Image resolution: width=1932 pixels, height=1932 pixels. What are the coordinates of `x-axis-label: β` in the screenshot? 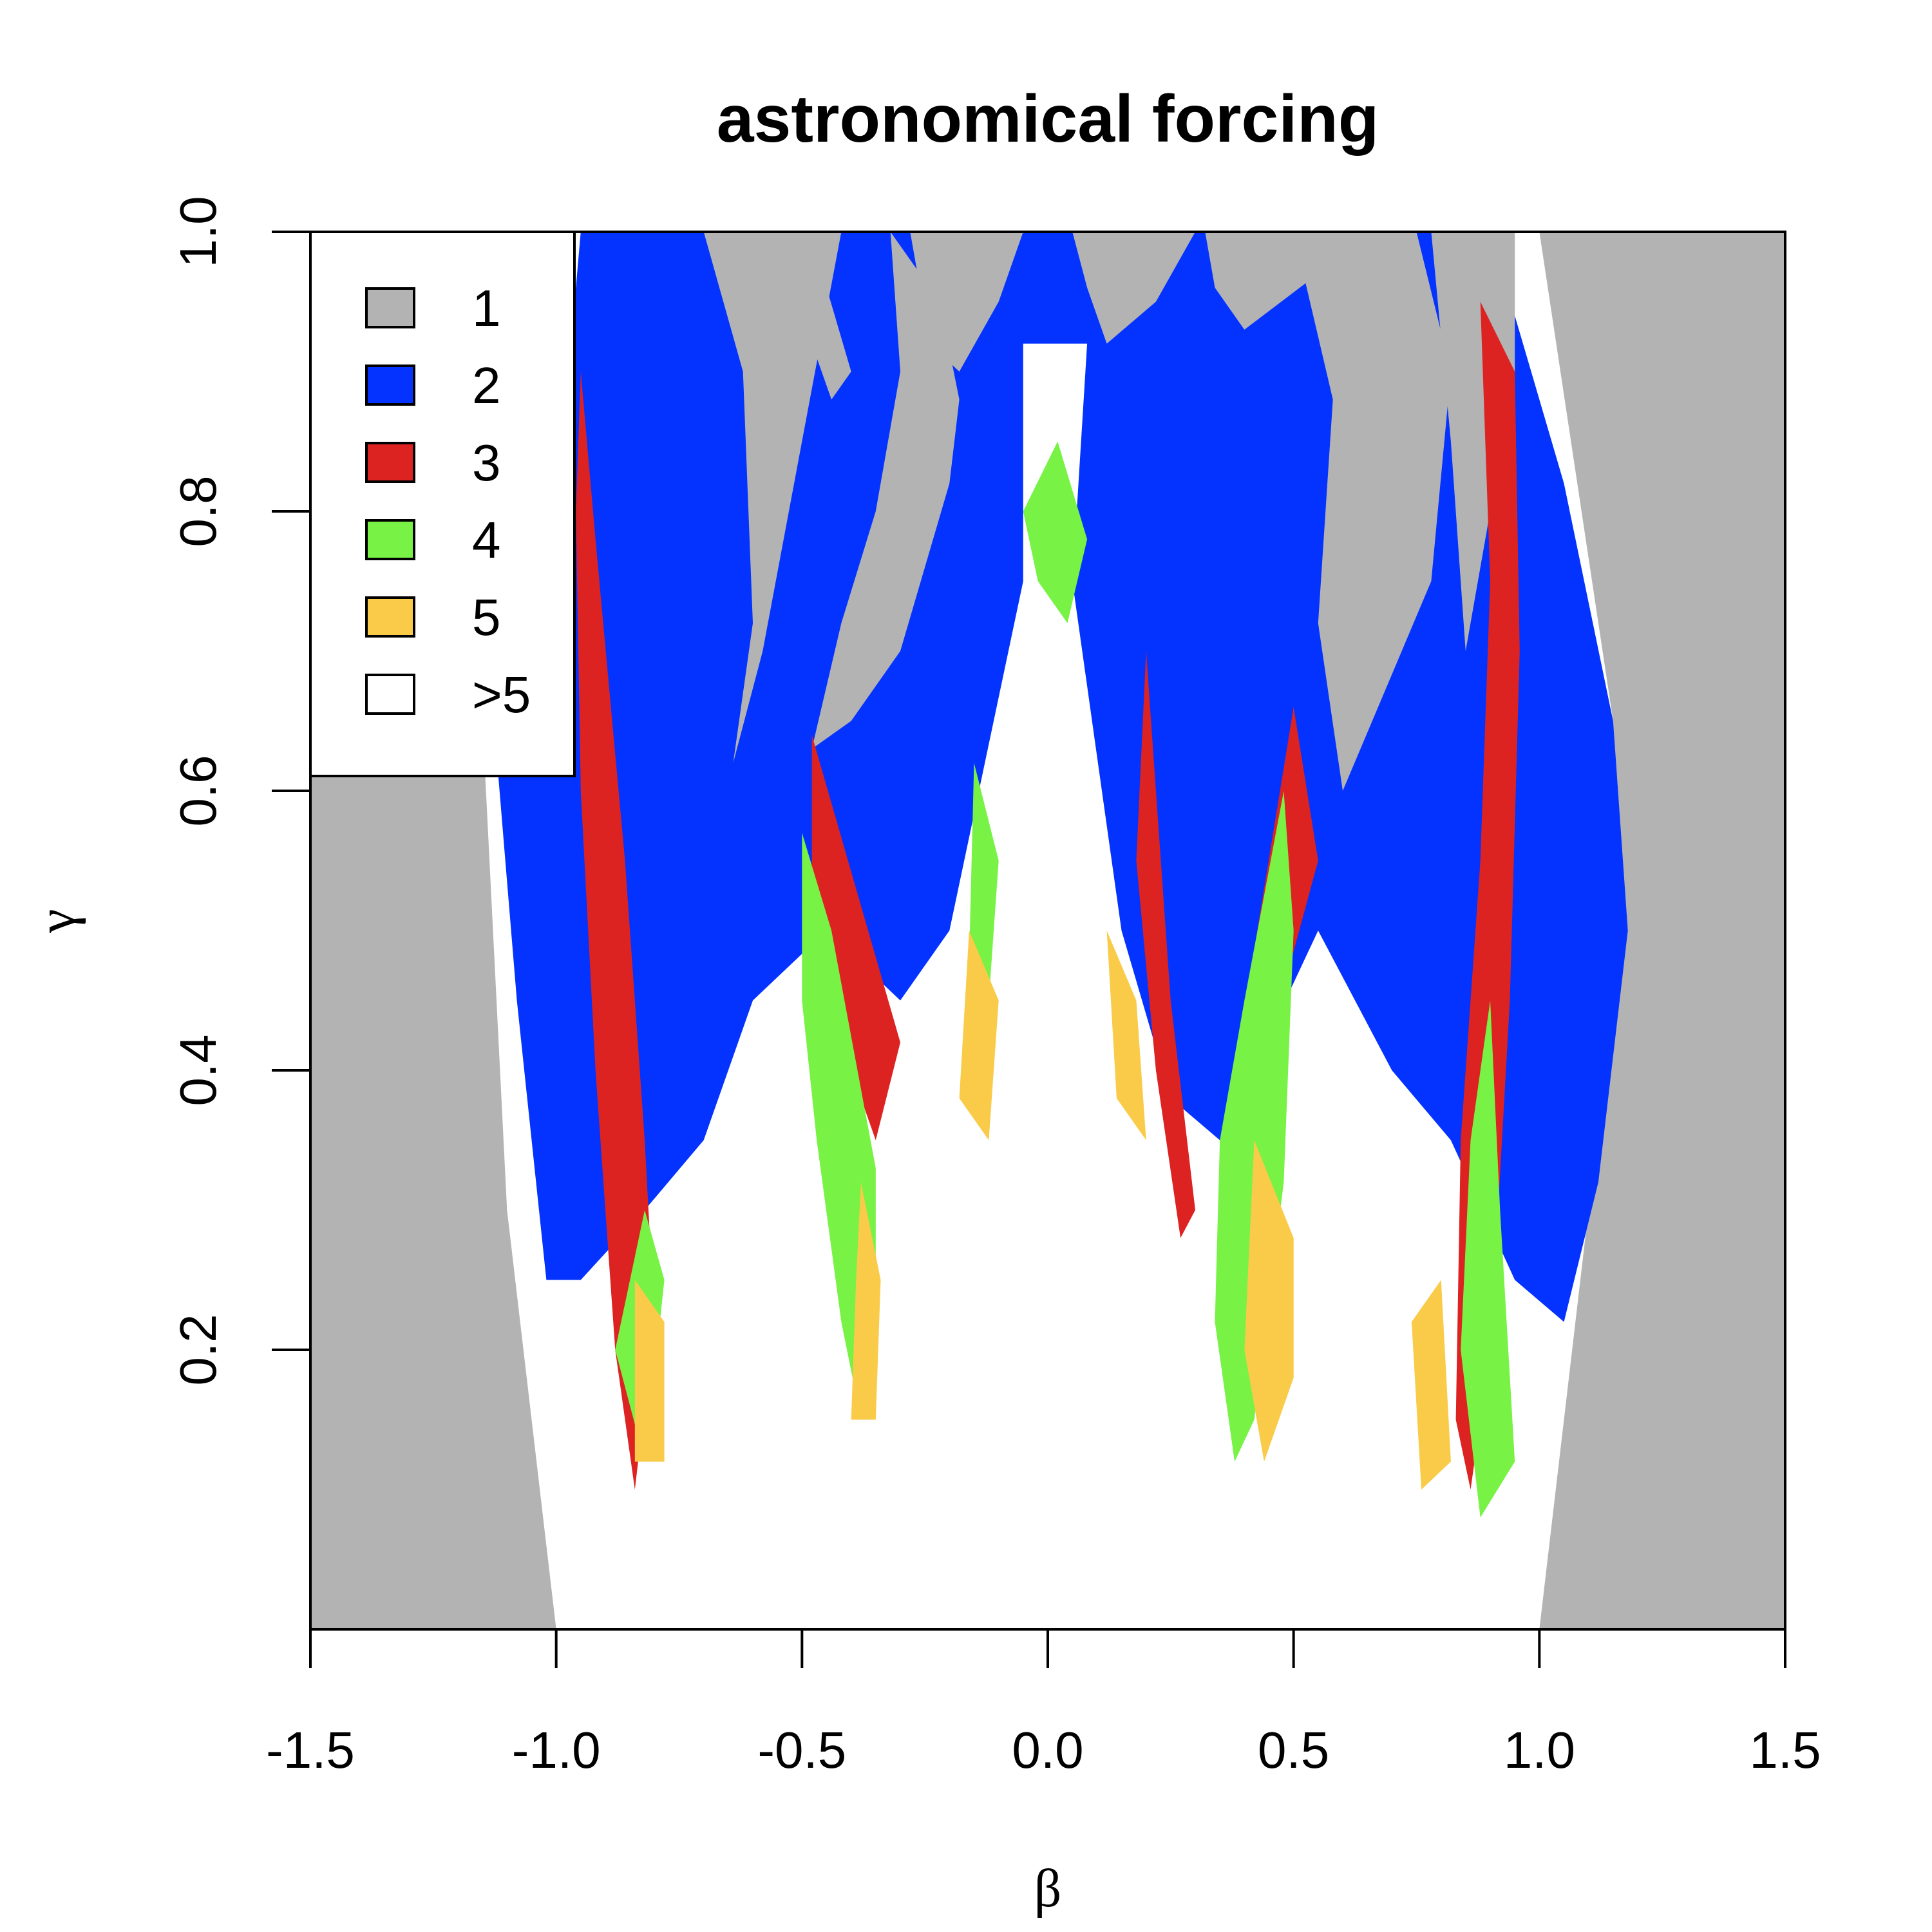 It's located at (1048, 1888).